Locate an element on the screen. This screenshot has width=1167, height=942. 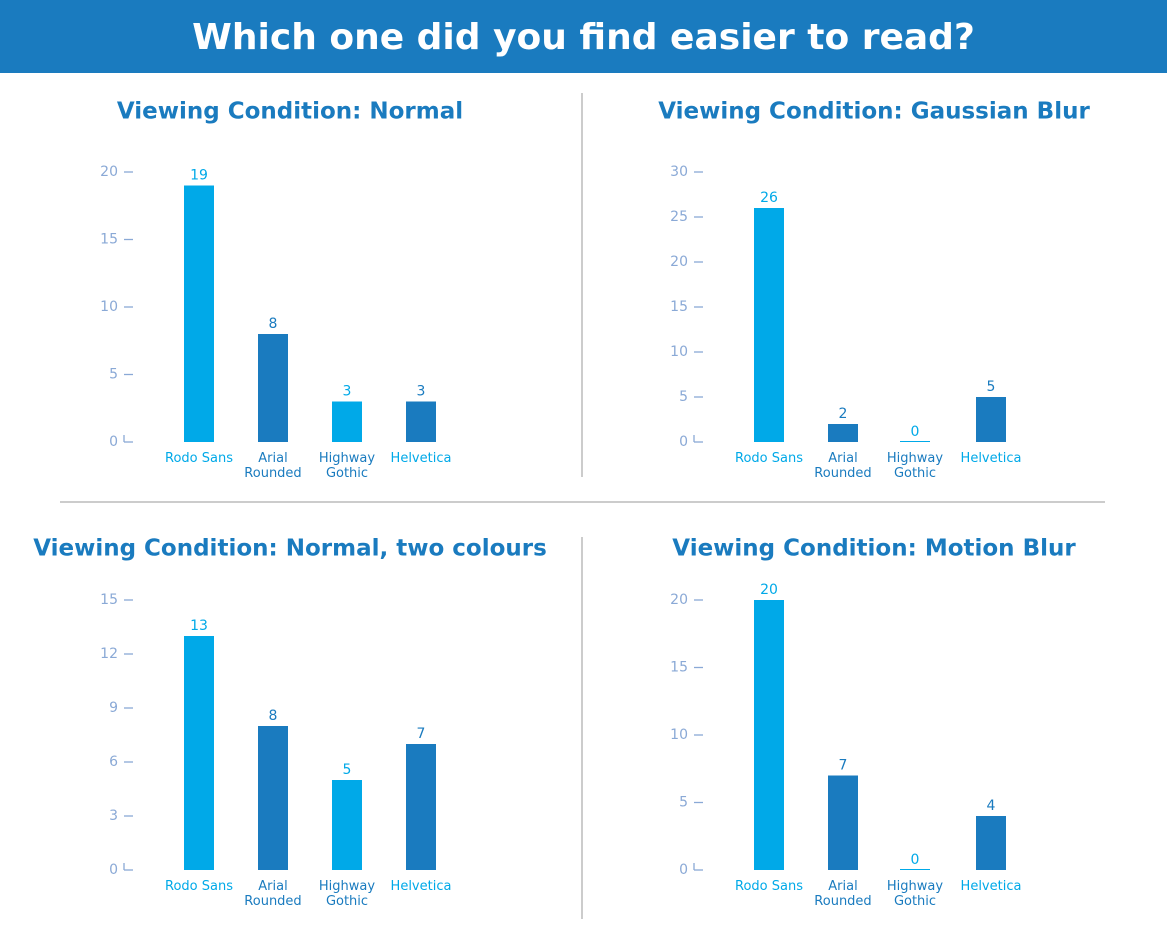
value-label: 19 is located at coordinates (199, 176).